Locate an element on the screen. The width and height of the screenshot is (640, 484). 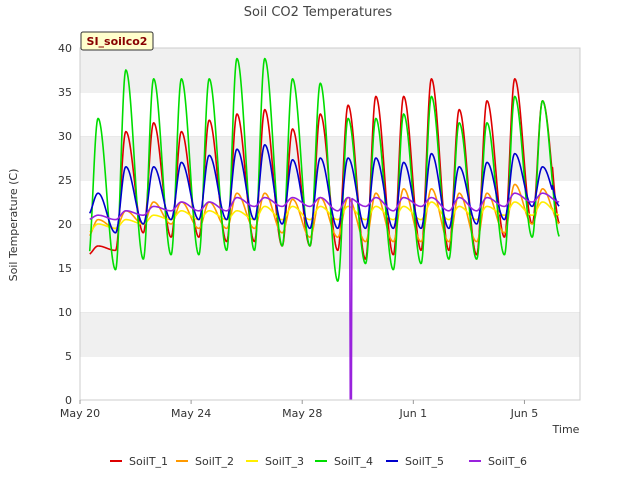
y-axis-ticks: 0 5 10 15 20 25 30 35 40 is located at coordinates (65, 224).